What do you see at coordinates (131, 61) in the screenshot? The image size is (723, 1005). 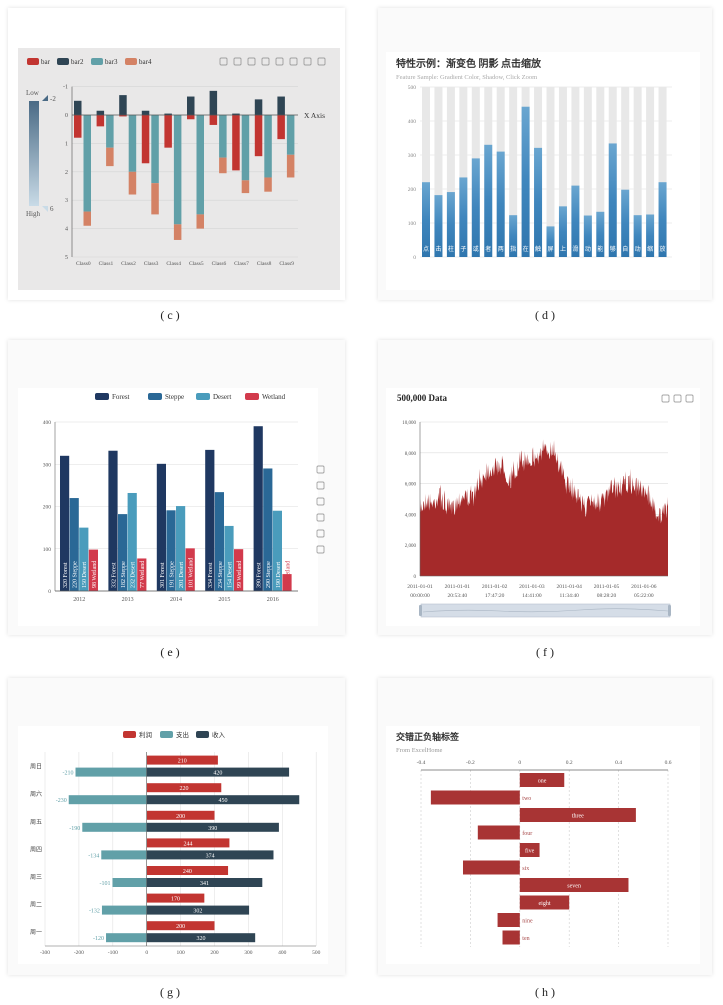 I see `legend-swatch-bar4` at bounding box center [131, 61].